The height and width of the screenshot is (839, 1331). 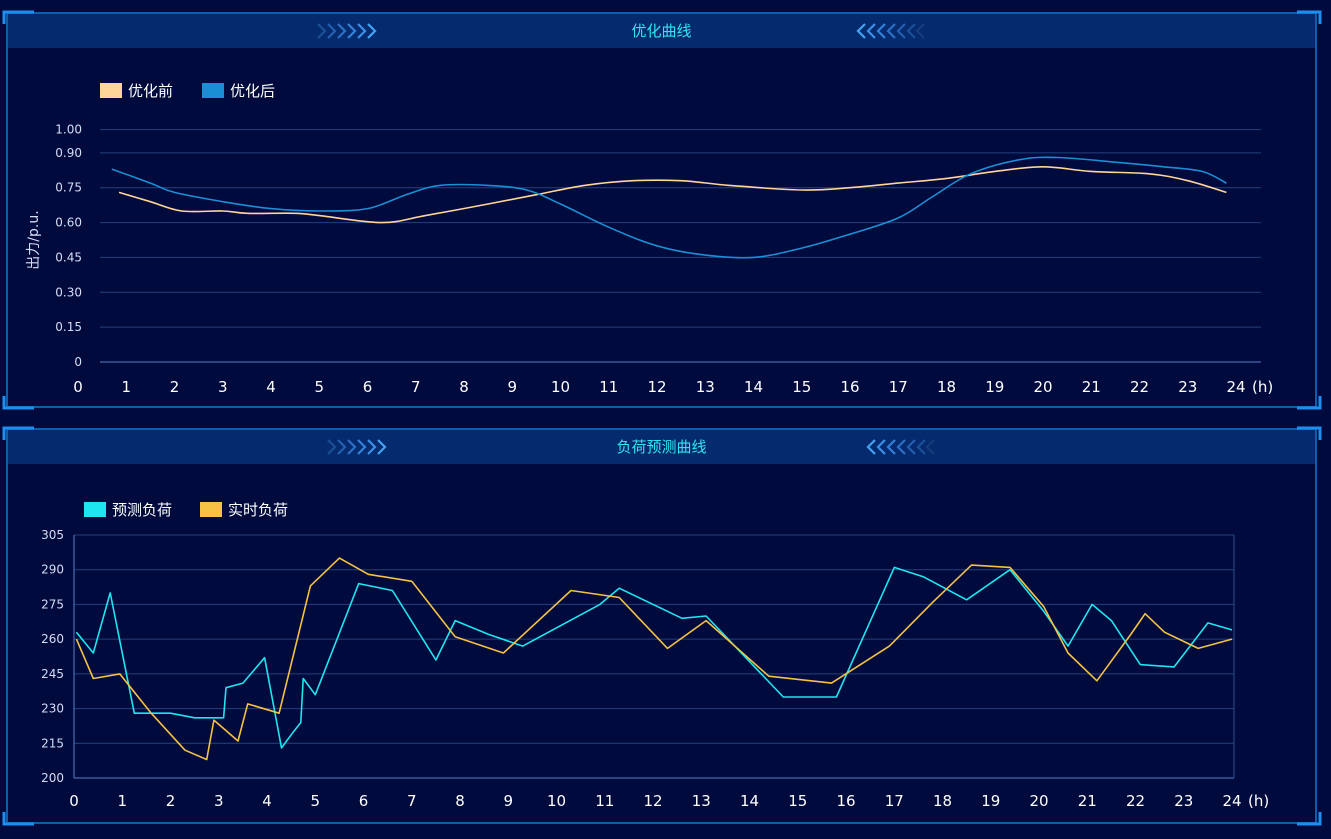 I want to click on legend-label: 预测负荷, so click(x=142, y=510).